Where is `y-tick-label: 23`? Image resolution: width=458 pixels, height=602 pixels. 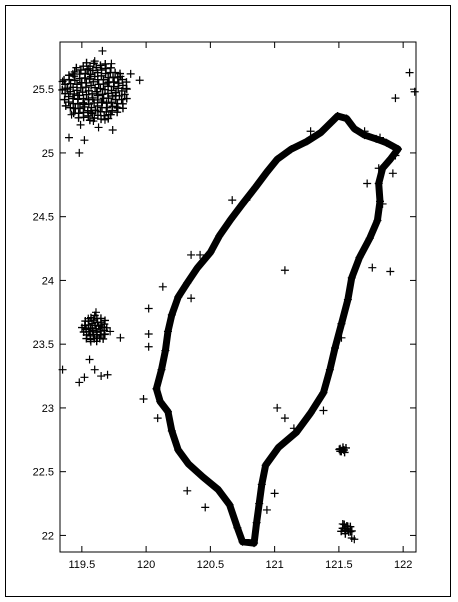 y-tick-label: 23 is located at coordinates (48, 409).